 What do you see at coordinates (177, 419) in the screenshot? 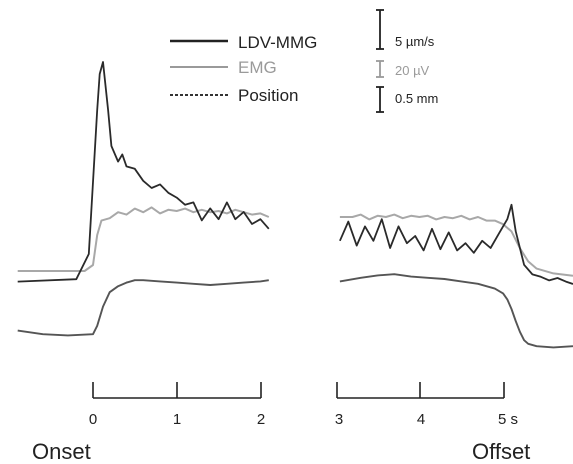
I see `tick-label-1: 1` at bounding box center [177, 419].